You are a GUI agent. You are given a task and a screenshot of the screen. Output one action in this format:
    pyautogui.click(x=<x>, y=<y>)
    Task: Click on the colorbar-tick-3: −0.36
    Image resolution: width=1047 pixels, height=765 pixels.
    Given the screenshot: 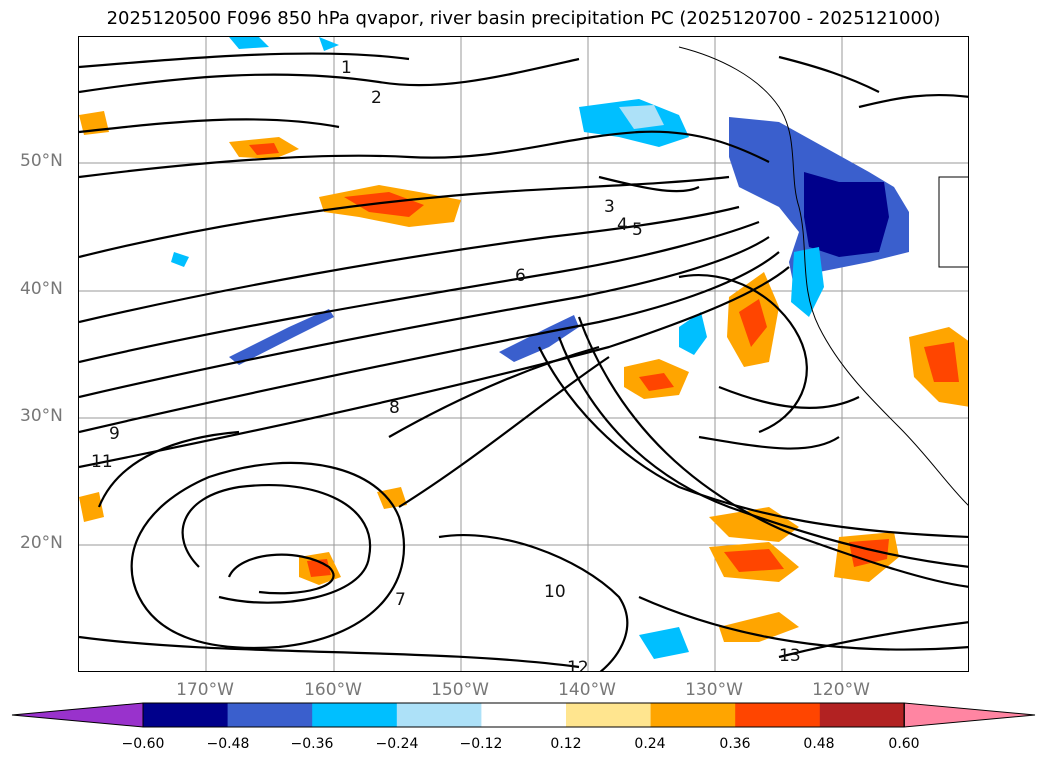 What is the action you would take?
    pyautogui.click(x=312, y=744)
    